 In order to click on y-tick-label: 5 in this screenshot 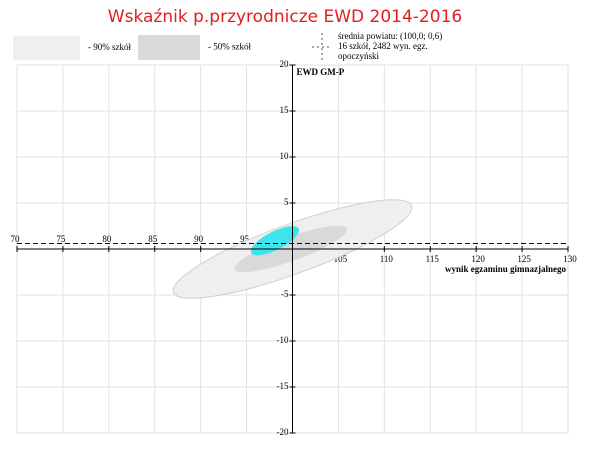, I will do `click(286, 202)`.